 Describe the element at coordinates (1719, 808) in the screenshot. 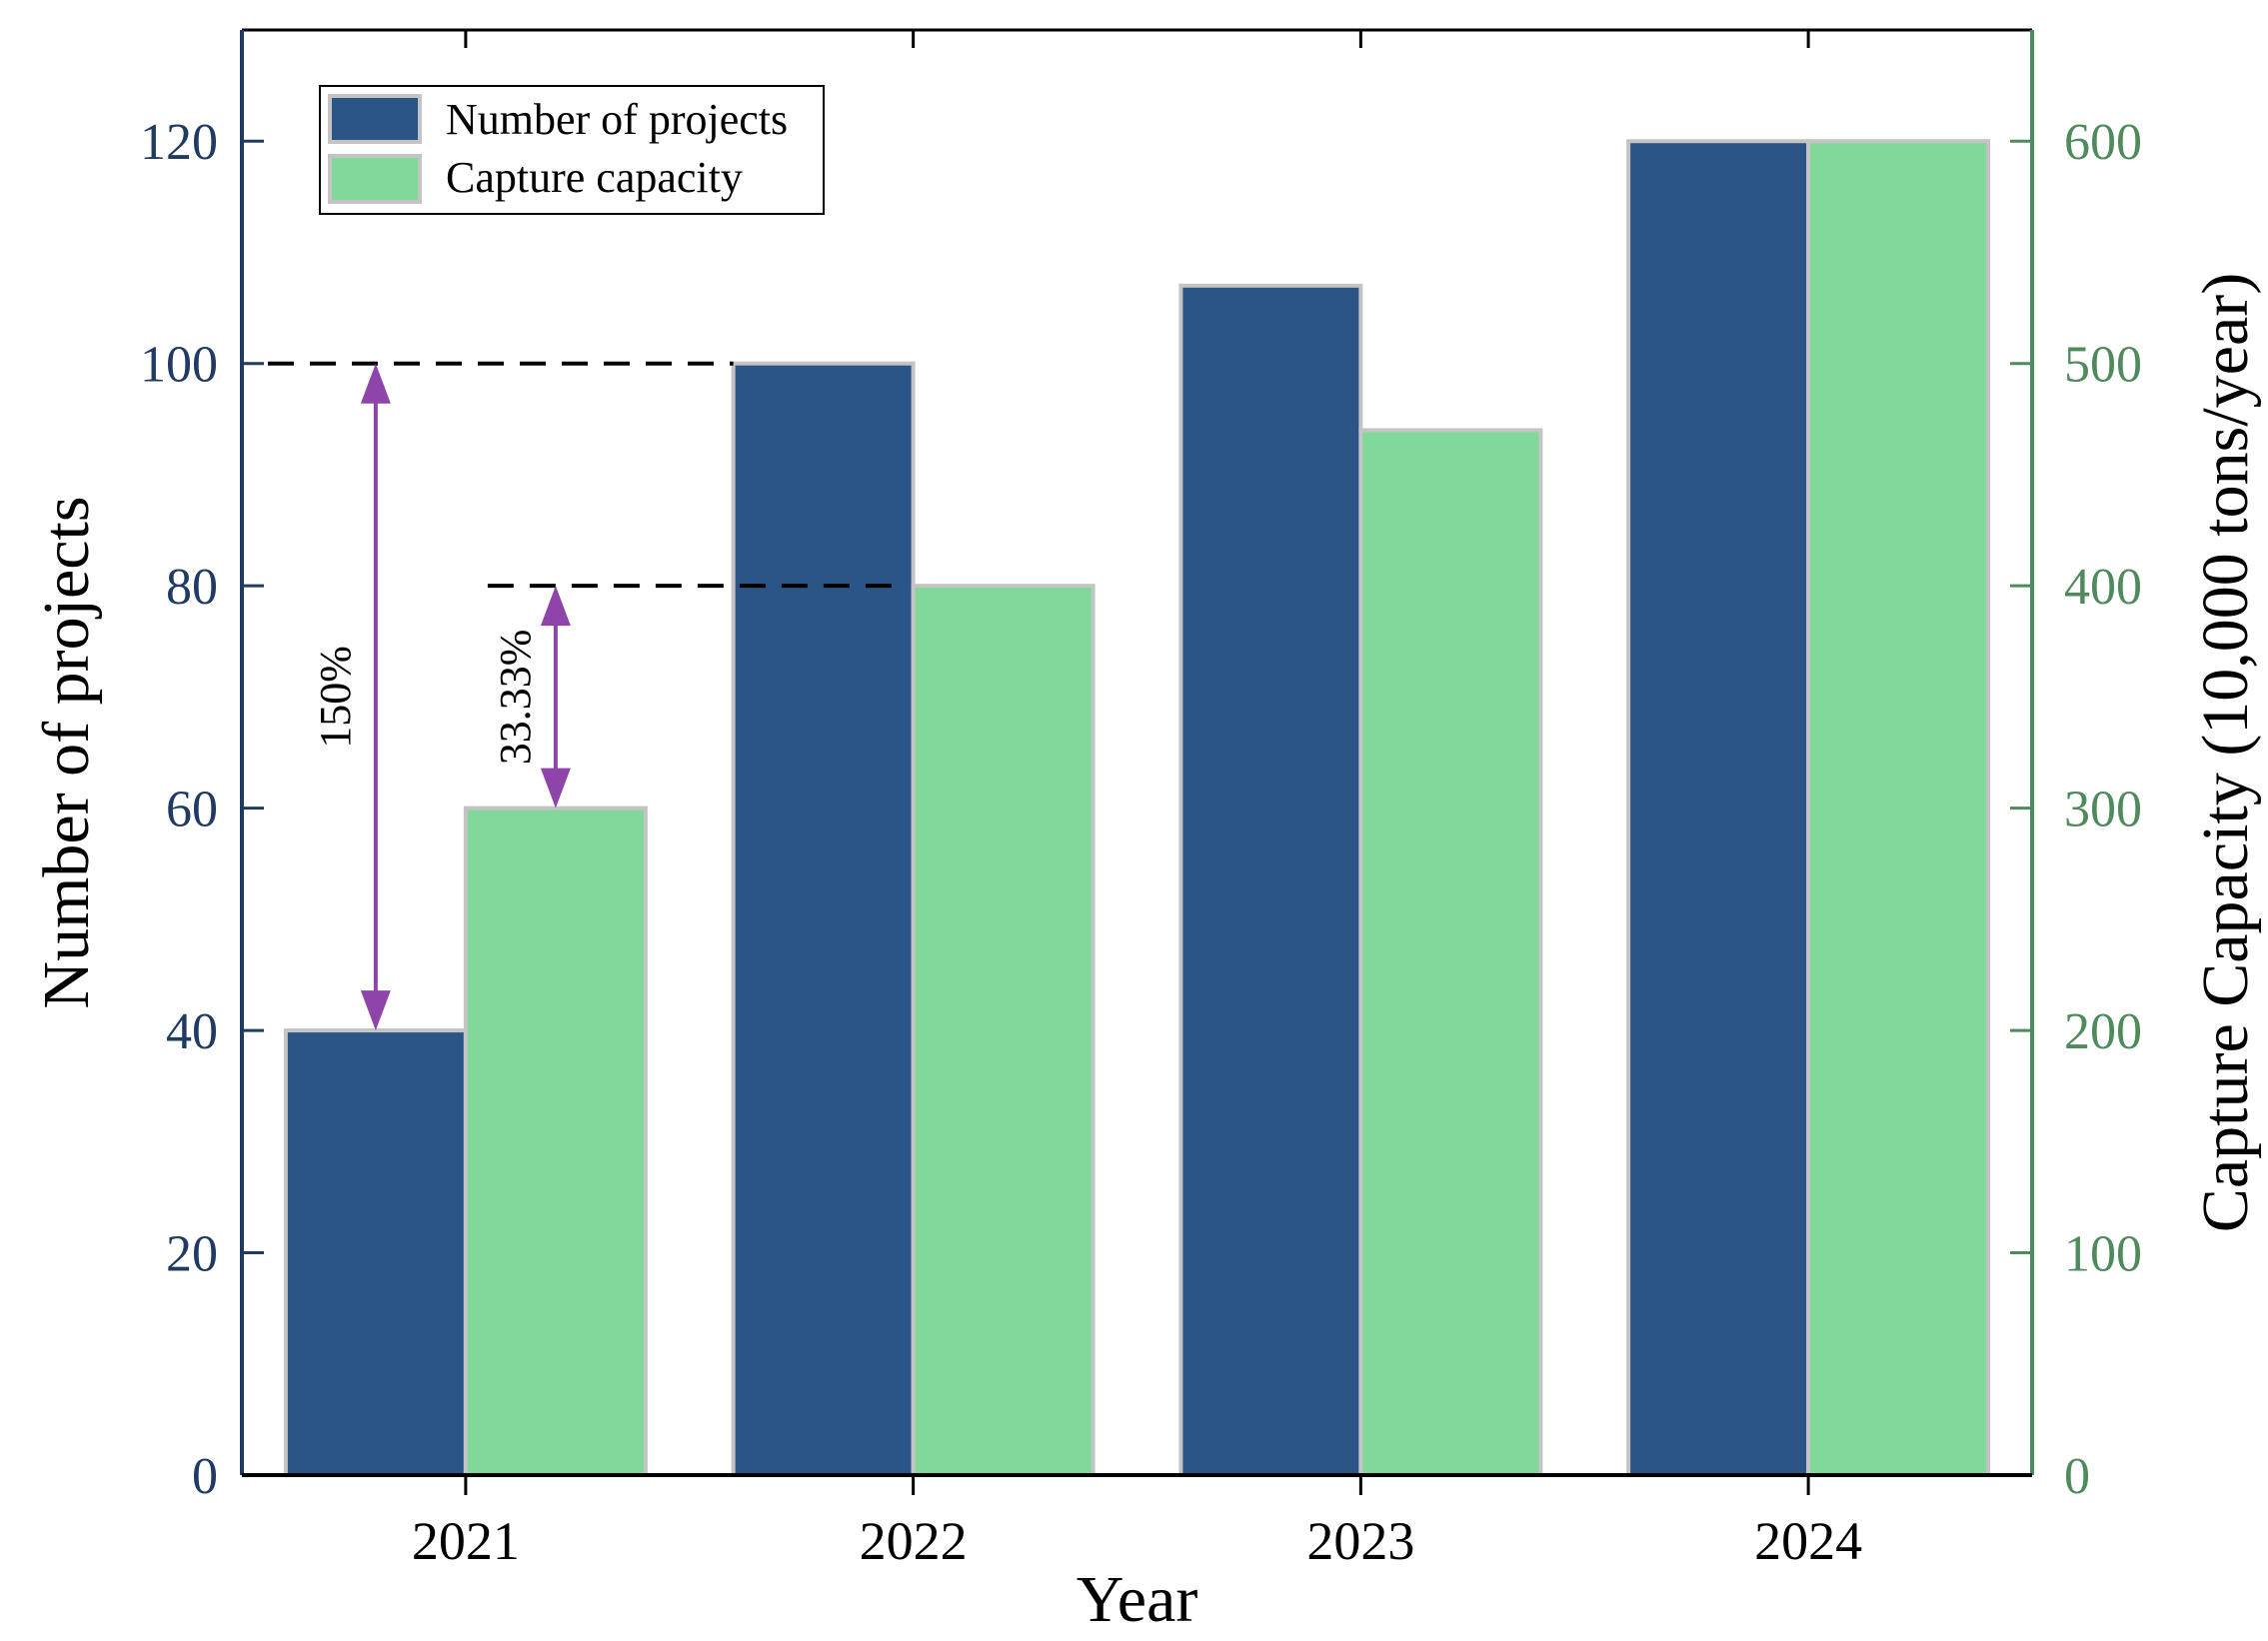

I see `bar-projects-2024` at that location.